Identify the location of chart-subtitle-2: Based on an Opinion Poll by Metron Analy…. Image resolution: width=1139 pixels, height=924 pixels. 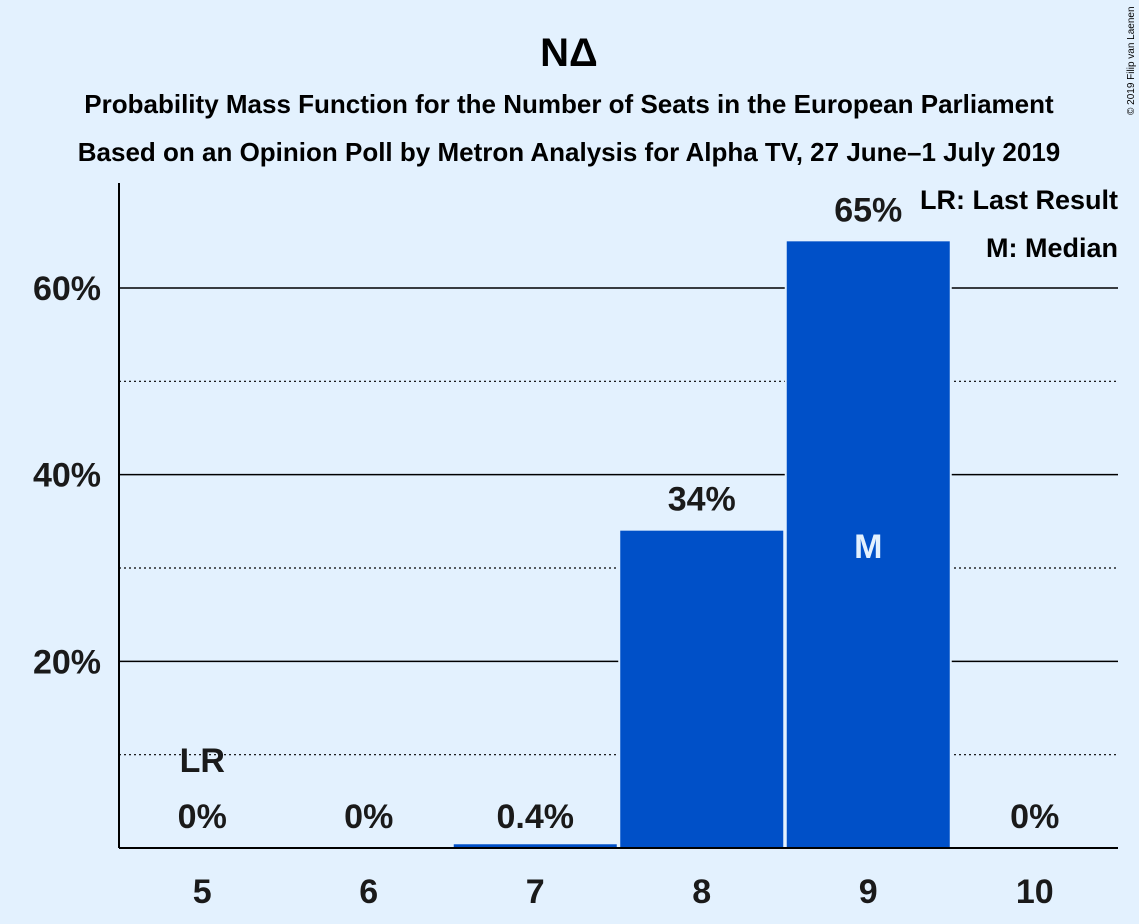
(569, 152).